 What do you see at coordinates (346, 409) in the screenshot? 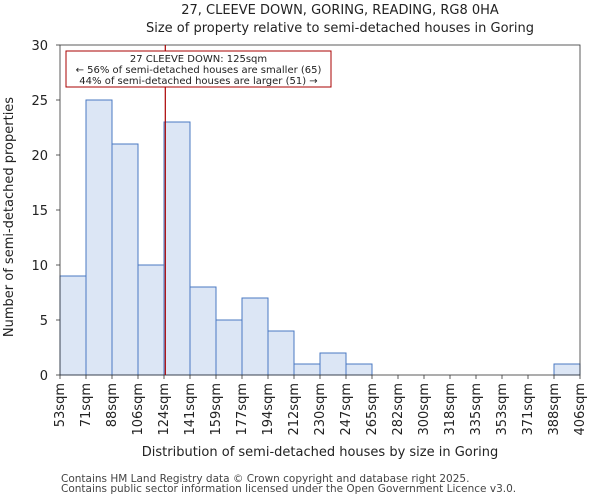
I see `x-tick-label: 247sqm` at bounding box center [346, 409].